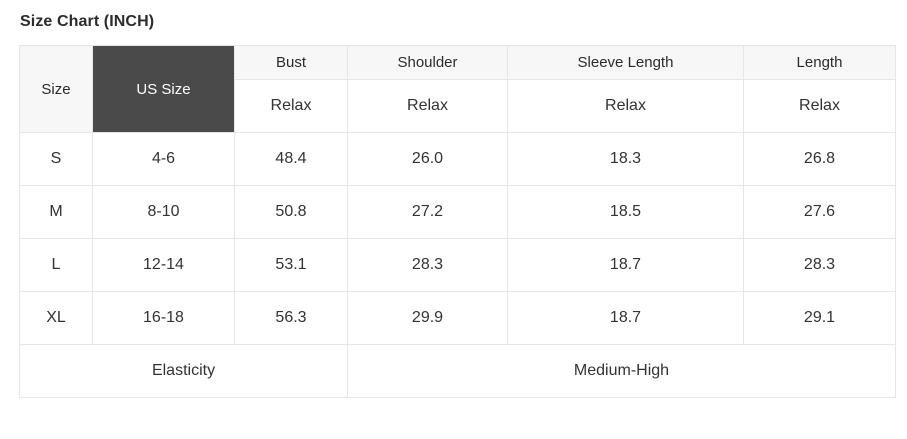 Image resolution: width=907 pixels, height=439 pixels. I want to click on cell-sleeve-length: 18.5, so click(625, 212).